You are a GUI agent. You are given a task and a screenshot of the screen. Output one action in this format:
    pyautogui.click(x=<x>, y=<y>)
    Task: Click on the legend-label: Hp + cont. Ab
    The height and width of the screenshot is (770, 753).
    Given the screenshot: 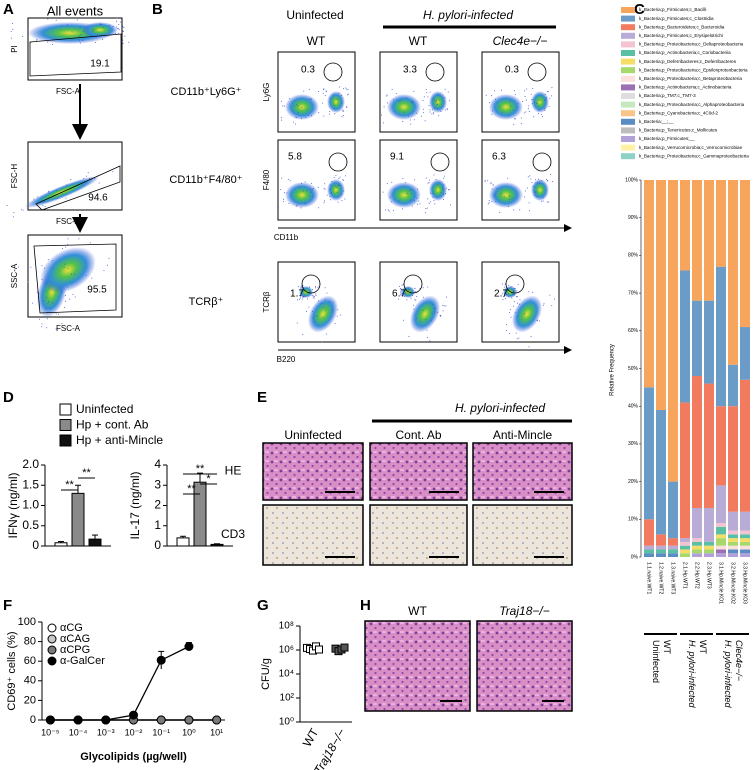 What is the action you would take?
    pyautogui.click(x=112, y=425)
    